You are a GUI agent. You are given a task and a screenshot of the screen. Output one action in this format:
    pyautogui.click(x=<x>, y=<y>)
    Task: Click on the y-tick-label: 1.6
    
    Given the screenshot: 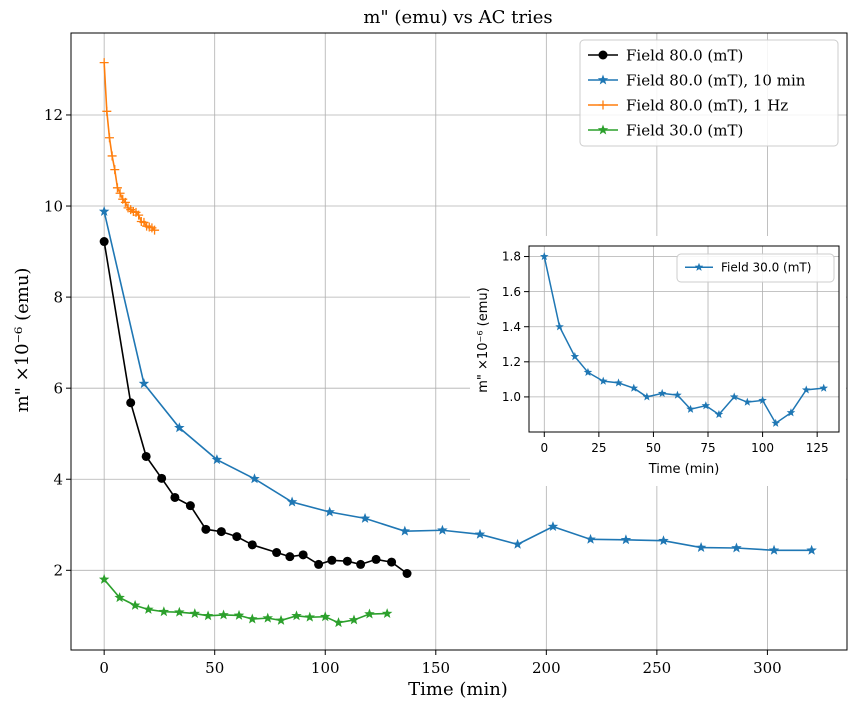 What is the action you would take?
    pyautogui.click(x=511, y=292)
    